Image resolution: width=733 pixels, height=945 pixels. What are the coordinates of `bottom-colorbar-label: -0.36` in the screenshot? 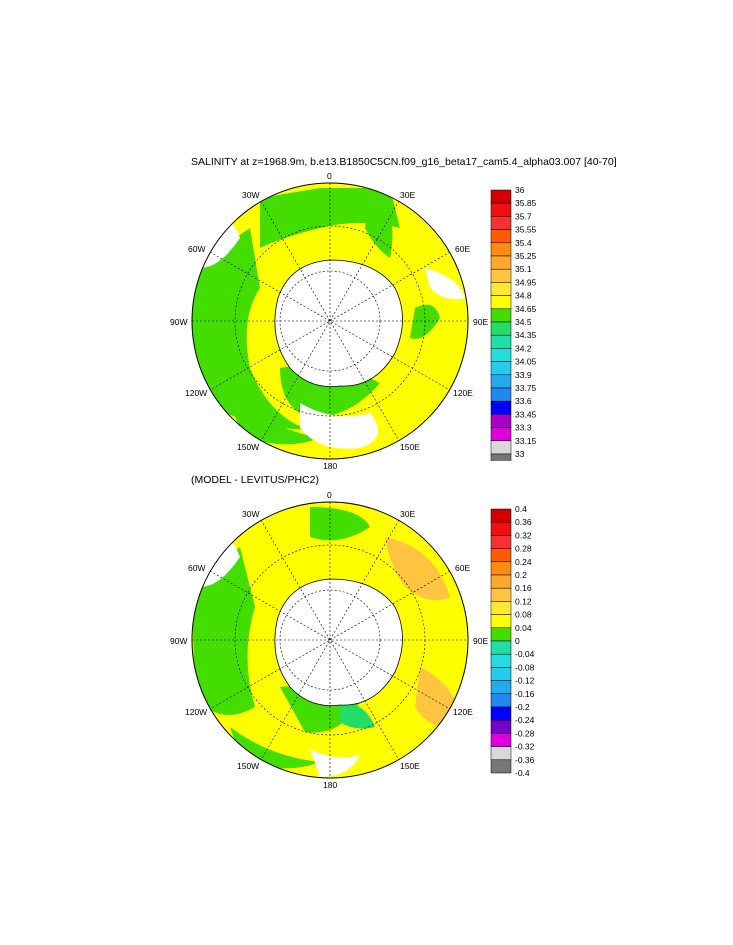 It's located at (525, 760).